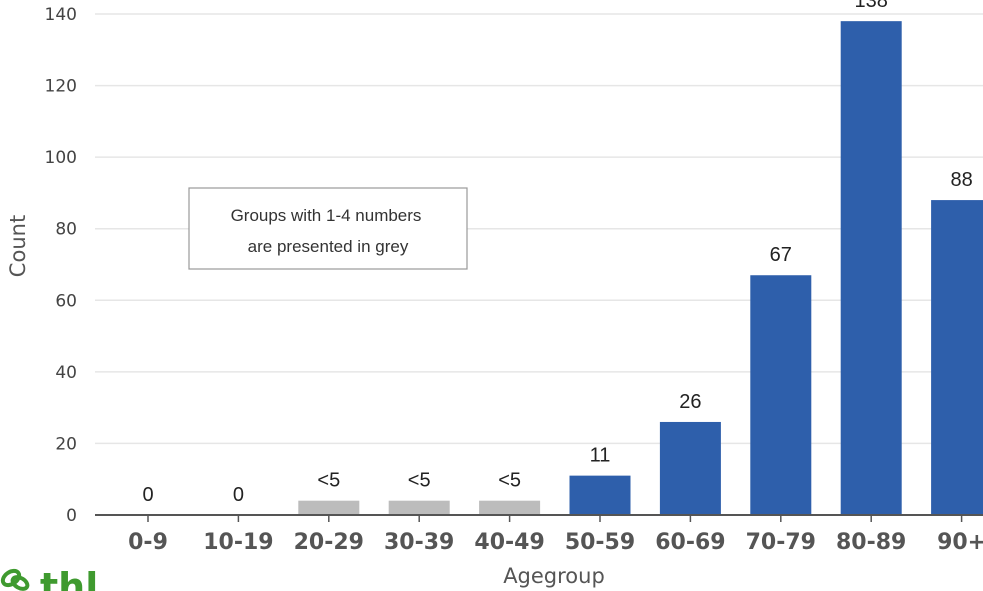 Image resolution: width=983 pixels, height=591 pixels. What do you see at coordinates (71, 516) in the screenshot?
I see `y-tick-label: 0` at bounding box center [71, 516].